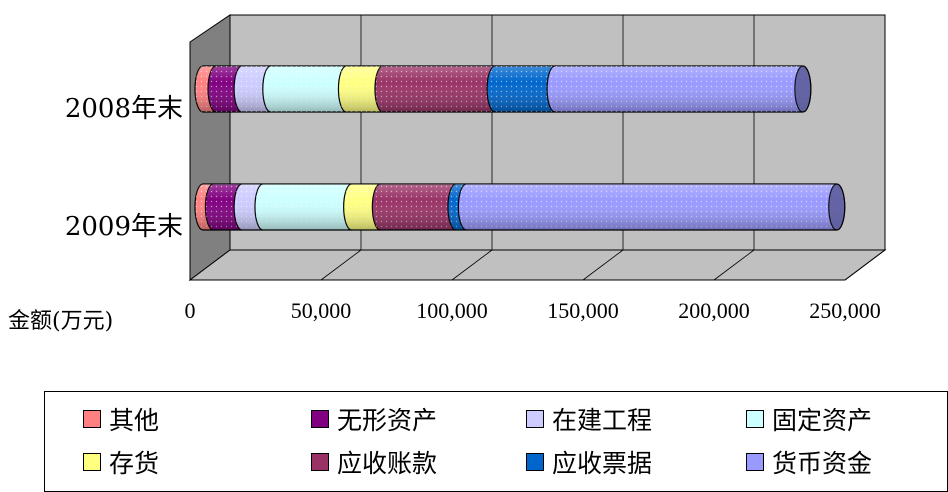 The image size is (948, 492). I want to click on x-tick-label: 0, so click(190, 310).